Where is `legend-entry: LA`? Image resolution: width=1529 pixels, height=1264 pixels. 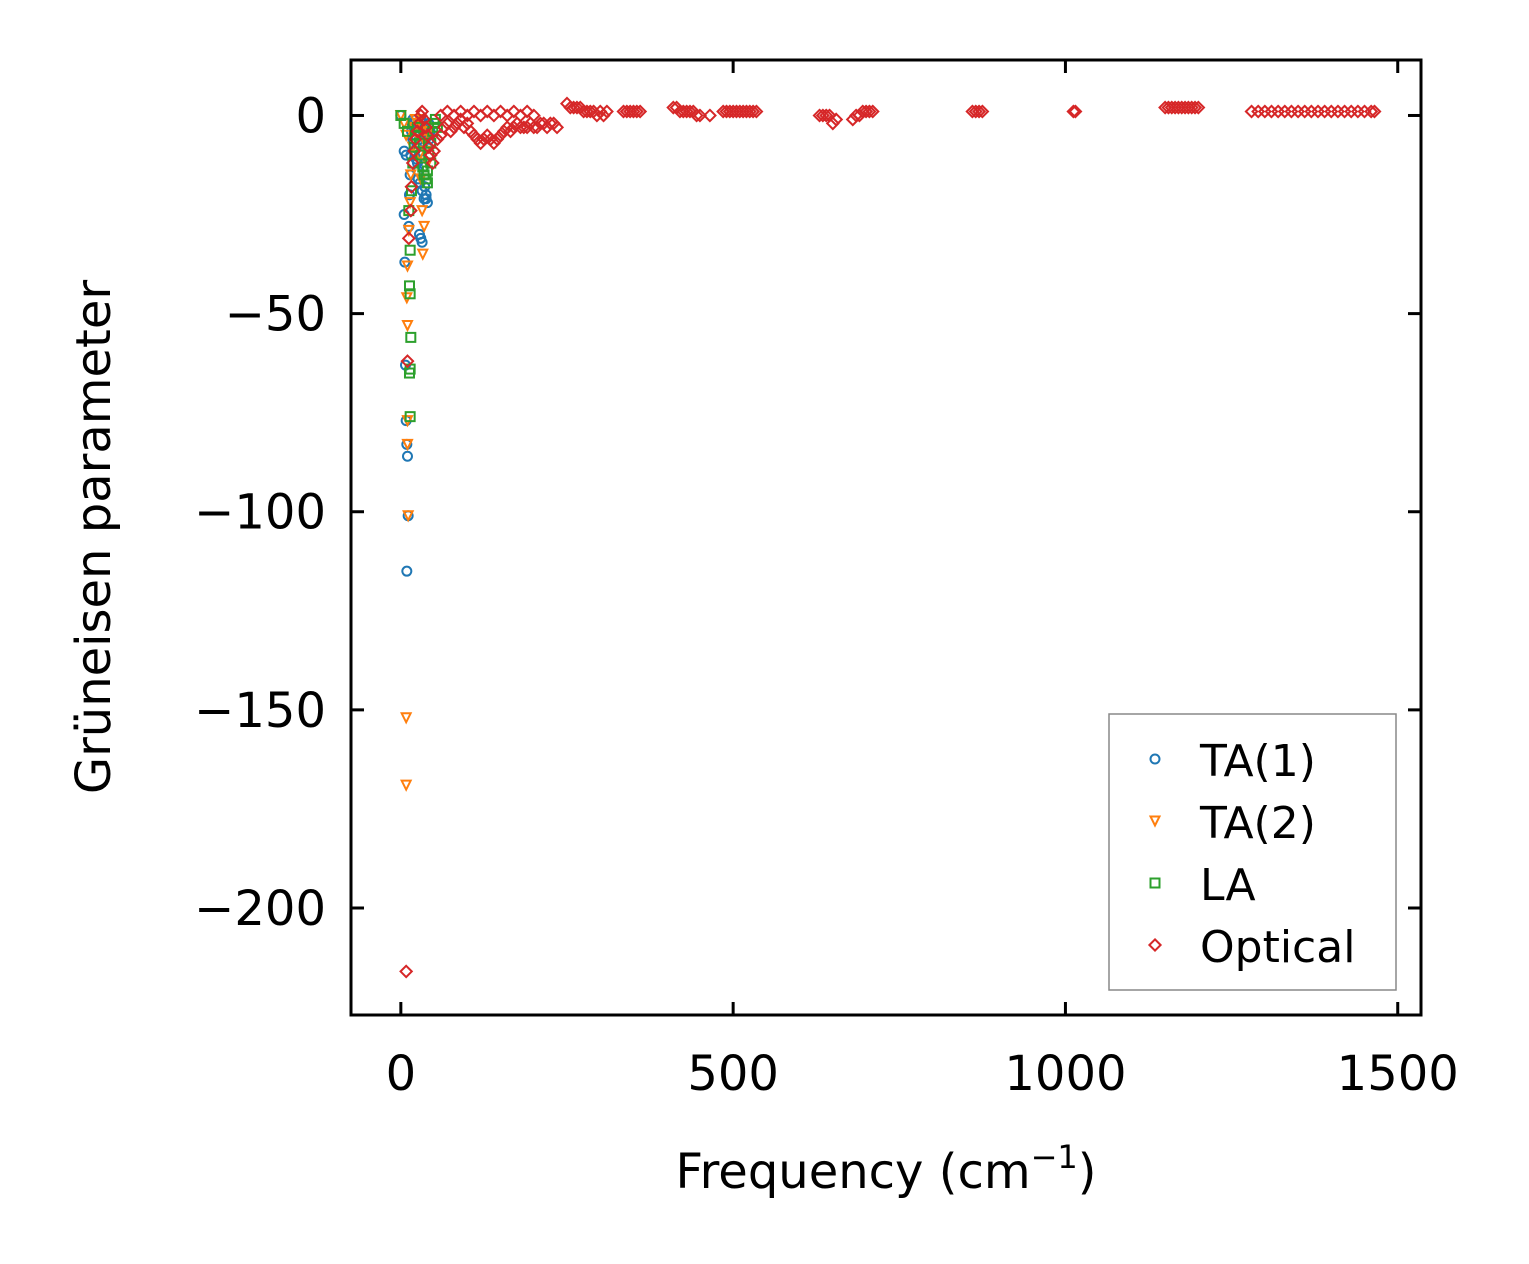
legend-entry: LA is located at coordinates (1202, 885).